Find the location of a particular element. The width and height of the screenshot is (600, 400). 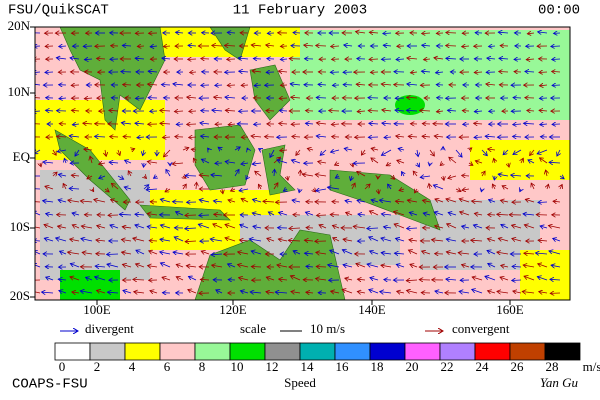

divergent-label: divergent is located at coordinates (109, 328).